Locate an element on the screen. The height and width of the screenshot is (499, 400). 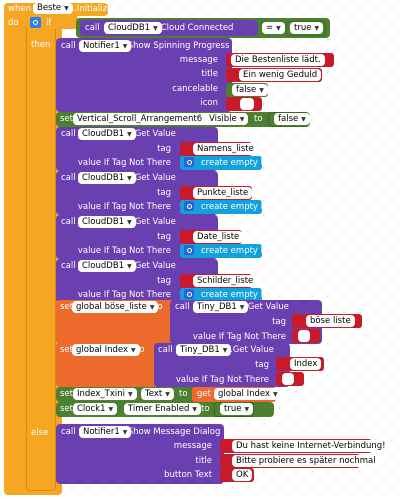
when-label: when is located at coordinates (19, 9).